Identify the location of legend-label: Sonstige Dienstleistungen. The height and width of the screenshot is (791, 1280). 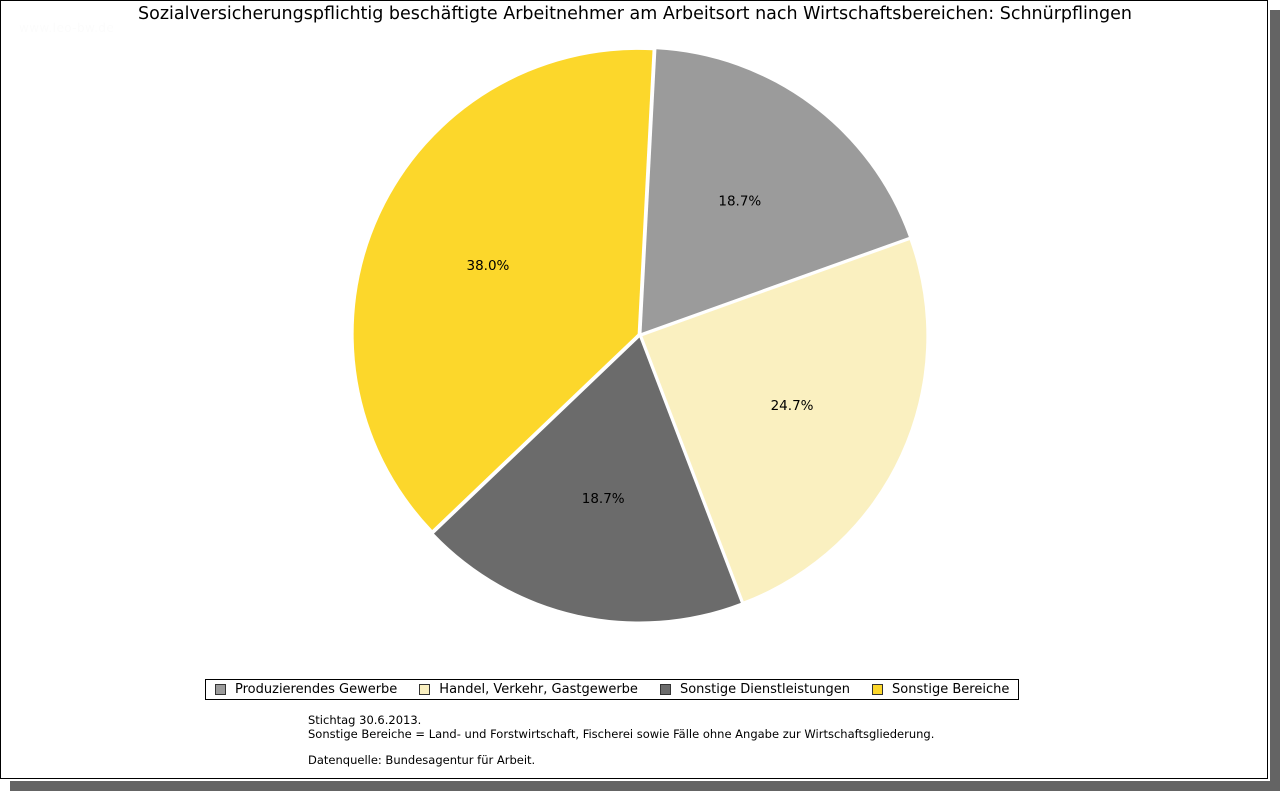
(765, 689).